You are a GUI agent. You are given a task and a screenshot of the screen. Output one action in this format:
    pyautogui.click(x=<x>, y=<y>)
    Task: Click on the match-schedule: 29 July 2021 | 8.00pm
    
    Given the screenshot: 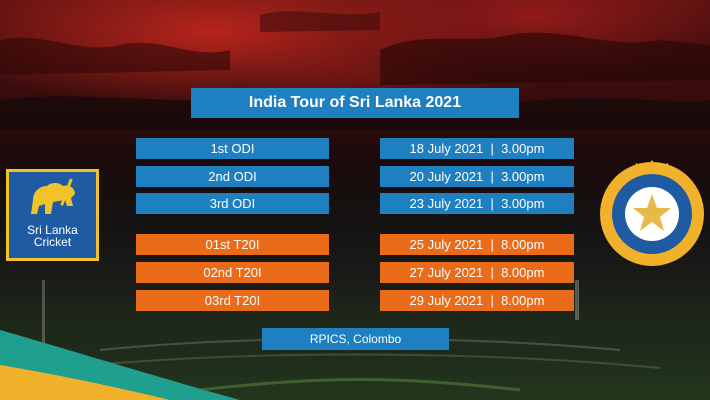 What is the action you would take?
    pyautogui.click(x=477, y=300)
    